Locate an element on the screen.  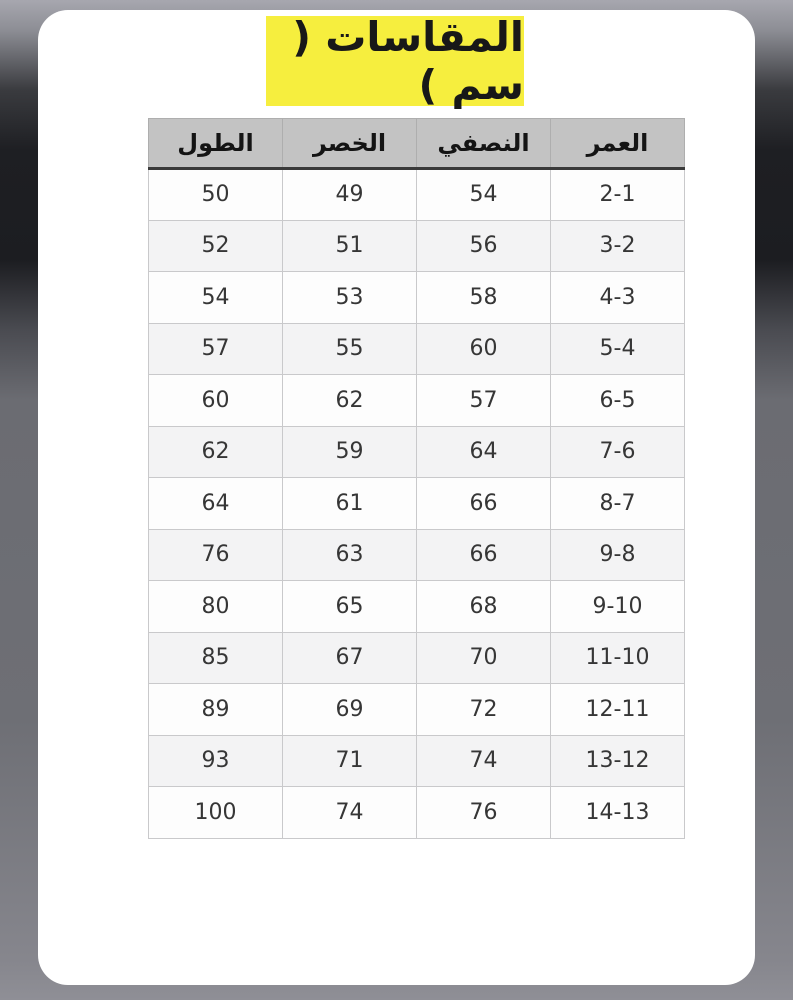
table-cell-length: 62 is located at coordinates (215, 451).